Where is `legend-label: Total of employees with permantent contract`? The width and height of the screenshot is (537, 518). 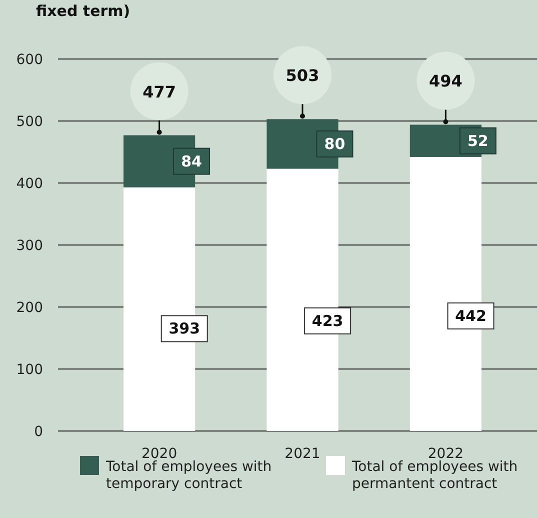 legend-label: Total of employees with permantent contract is located at coordinates (434, 475).